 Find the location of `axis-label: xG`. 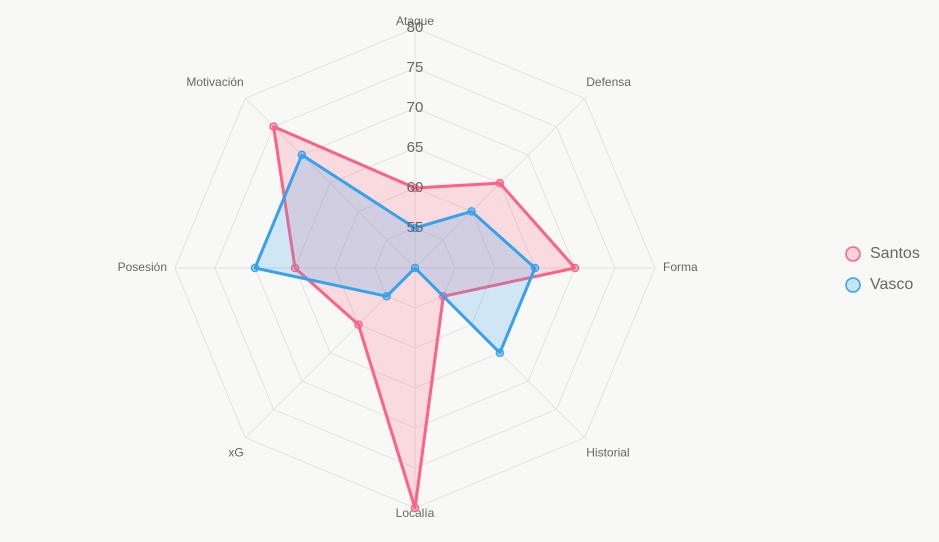

axis-label: xG is located at coordinates (235, 452).